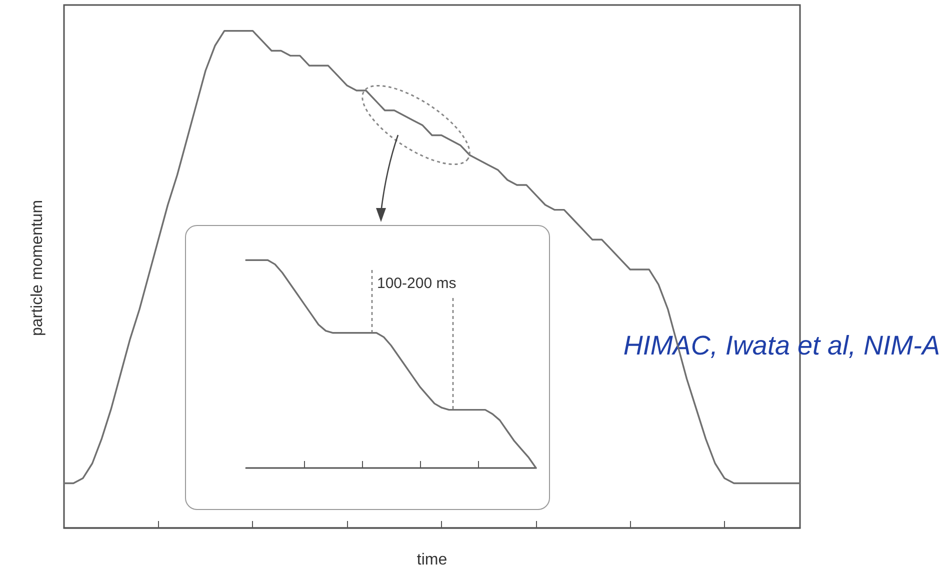 Image resolution: width=948 pixels, height=573 pixels. What do you see at coordinates (432, 560) in the screenshot?
I see `x-axis-title: time` at bounding box center [432, 560].